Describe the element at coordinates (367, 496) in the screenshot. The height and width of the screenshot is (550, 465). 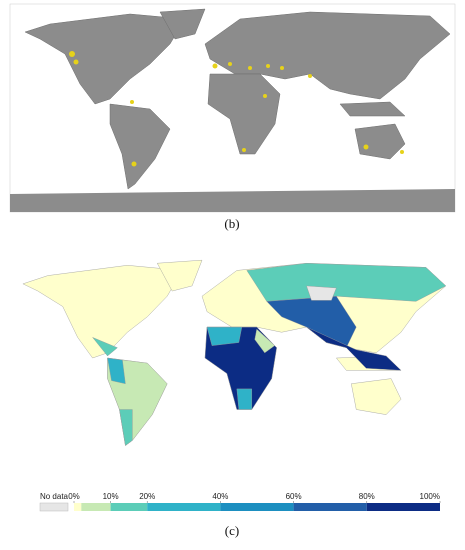
I see `legend-tick-label: 80%` at that location.